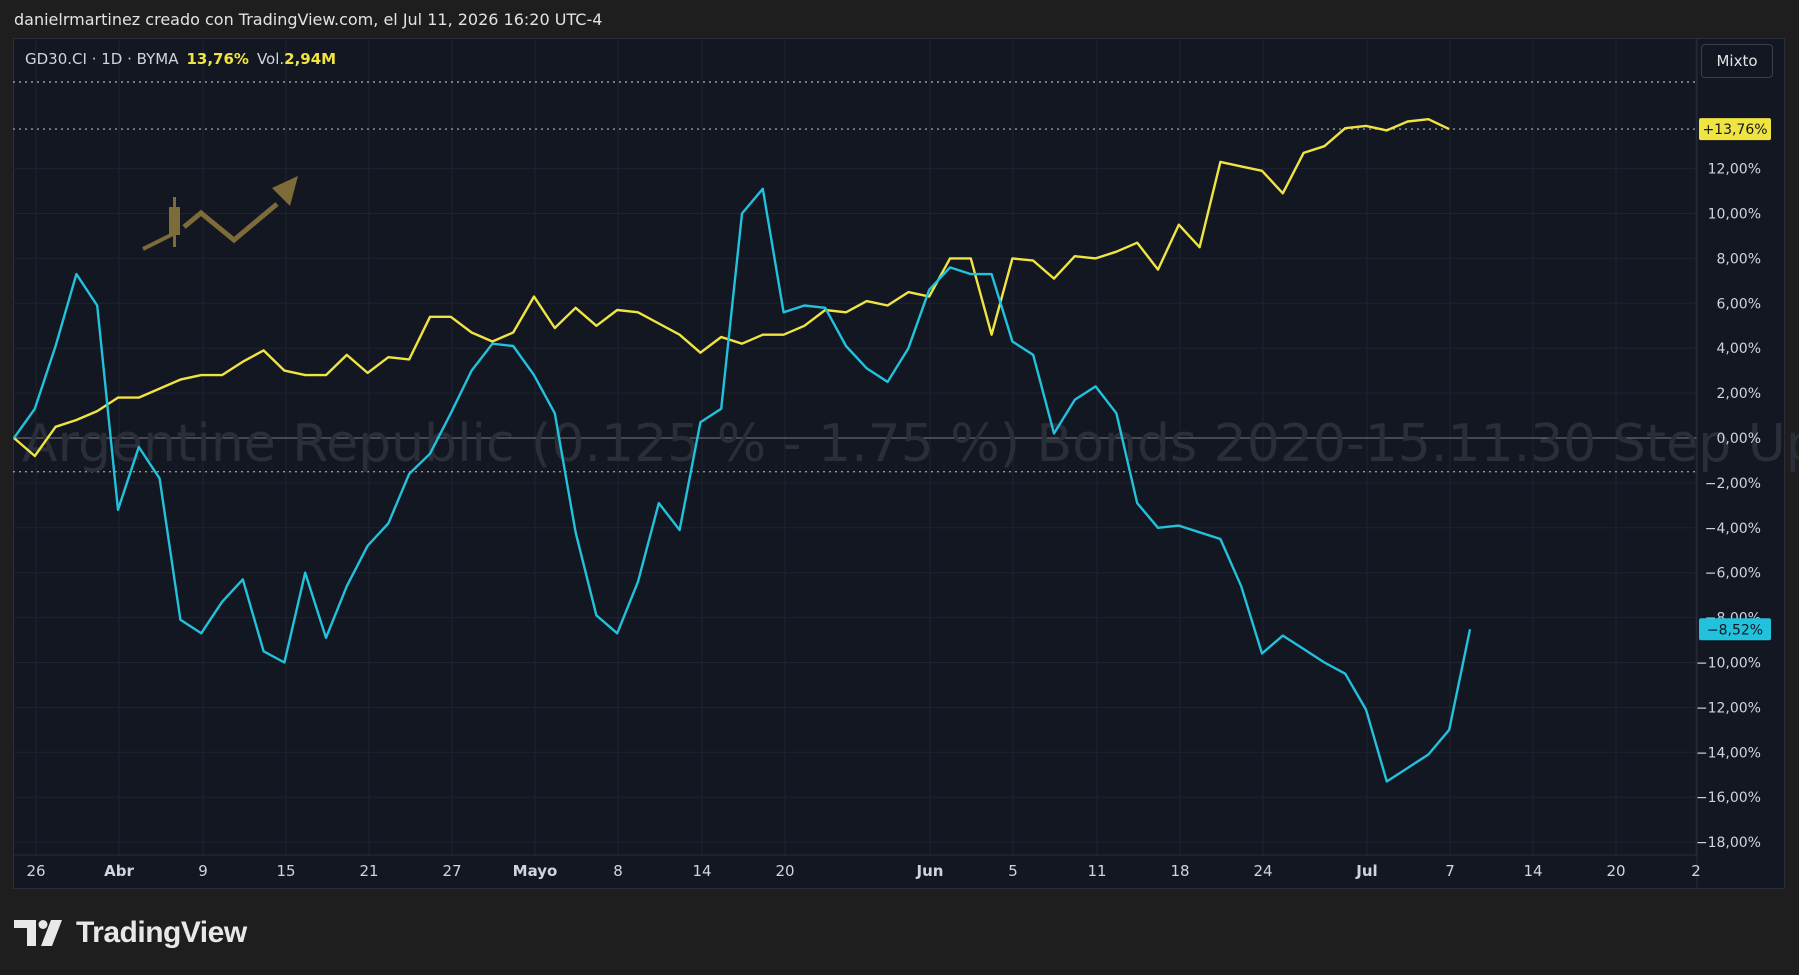 Image resolution: width=1799 pixels, height=975 pixels. I want to click on x-tick-label: 21, so click(368, 871).